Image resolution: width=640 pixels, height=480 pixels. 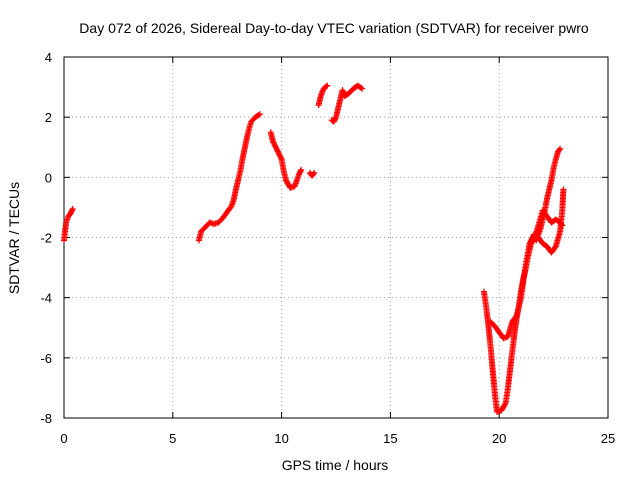 I want to click on y-axis-label: SDTVAR / TECUs, so click(x=14, y=238).